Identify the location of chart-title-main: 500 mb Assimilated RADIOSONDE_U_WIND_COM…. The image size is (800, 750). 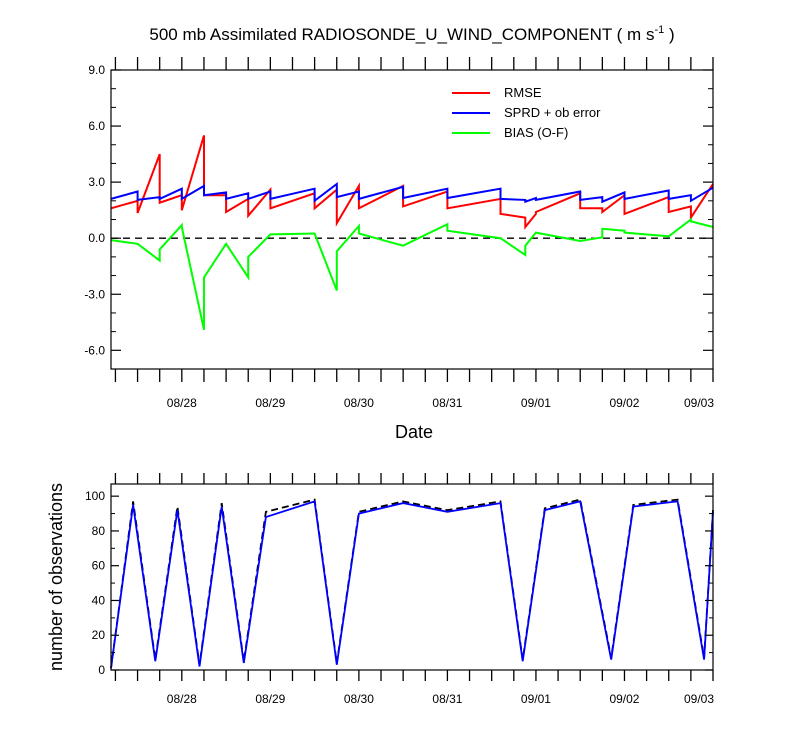
(401, 34).